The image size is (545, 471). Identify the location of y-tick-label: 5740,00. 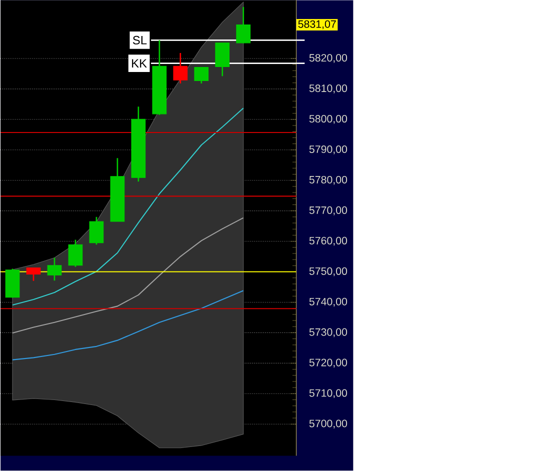
(328, 302).